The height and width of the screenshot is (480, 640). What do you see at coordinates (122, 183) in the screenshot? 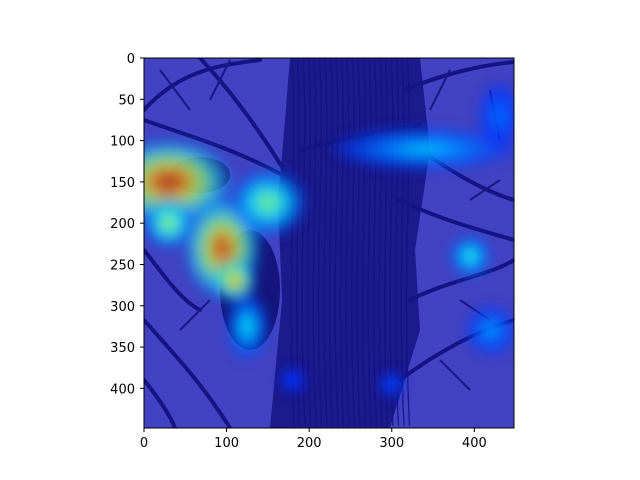
I see `y-tick-label: 150` at bounding box center [122, 183].